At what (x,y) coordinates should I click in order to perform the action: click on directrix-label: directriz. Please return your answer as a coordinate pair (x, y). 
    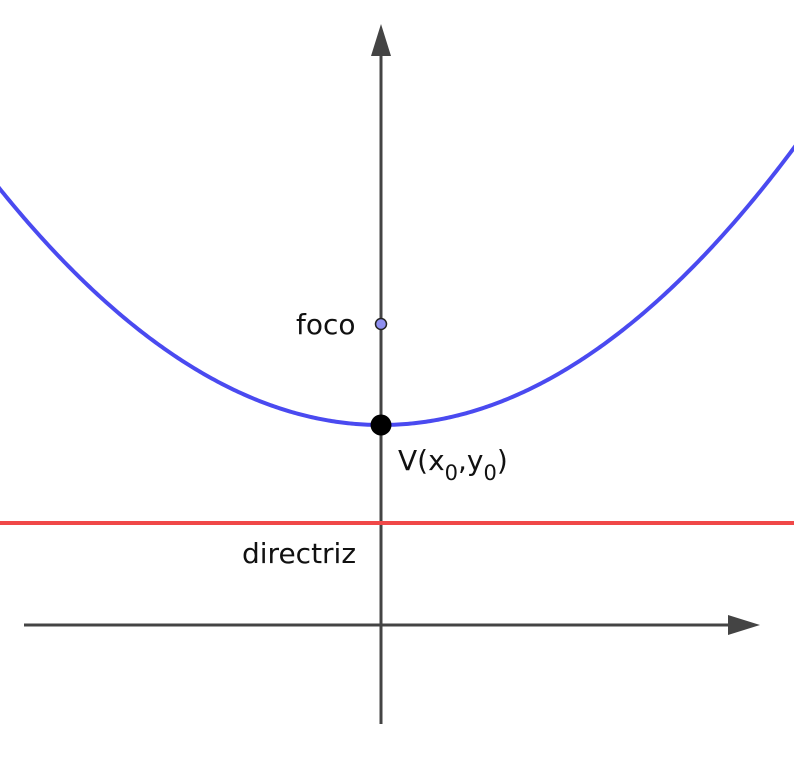
    Looking at the image, I should click on (299, 553).